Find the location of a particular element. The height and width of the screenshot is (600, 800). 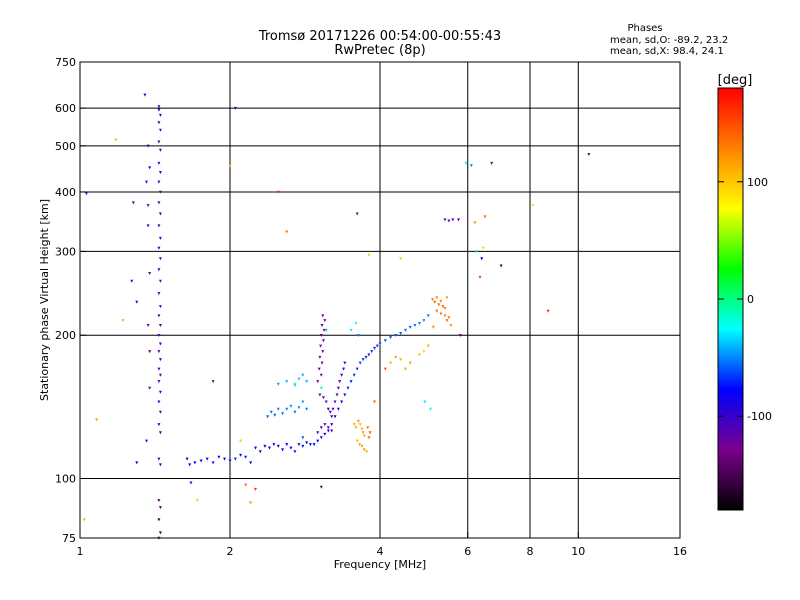

chart-subtitle: RwPretec (8p) is located at coordinates (379, 50).